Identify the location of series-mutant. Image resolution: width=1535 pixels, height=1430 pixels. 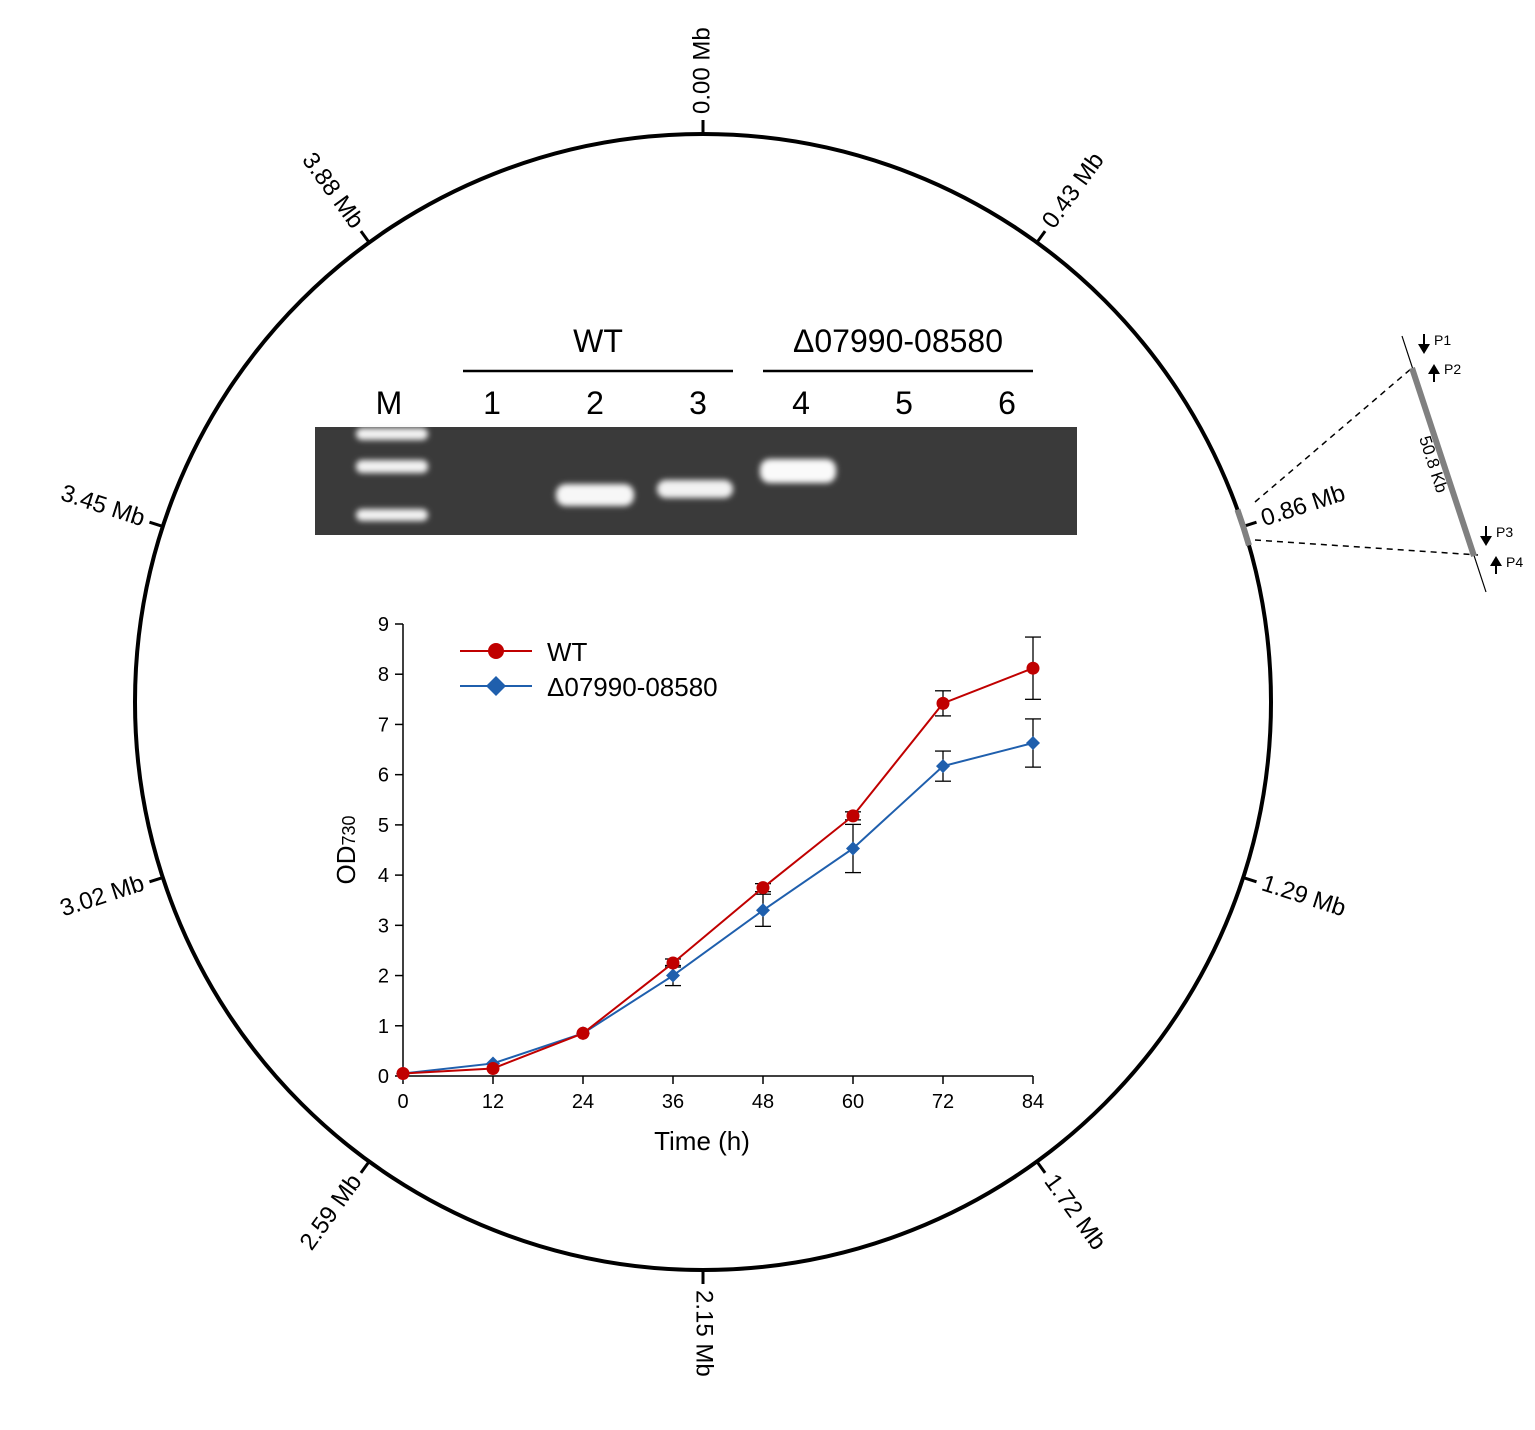
(718, 899).